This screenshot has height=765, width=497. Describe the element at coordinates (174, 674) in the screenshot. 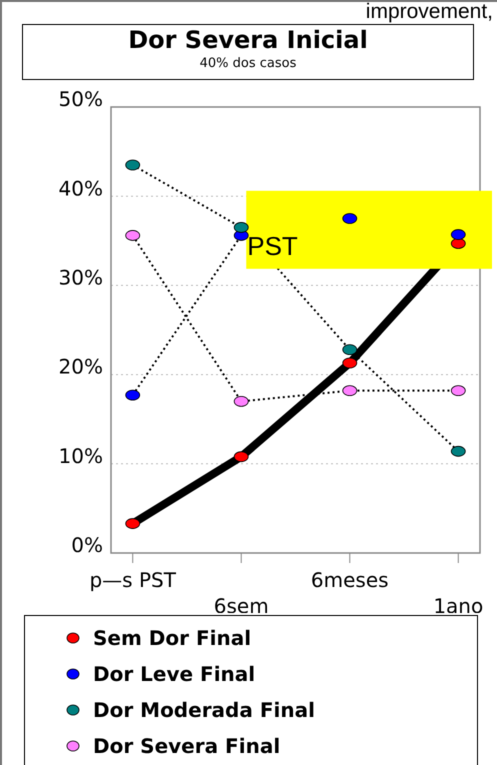

I see `legend-label: Dor Leve Final` at that location.